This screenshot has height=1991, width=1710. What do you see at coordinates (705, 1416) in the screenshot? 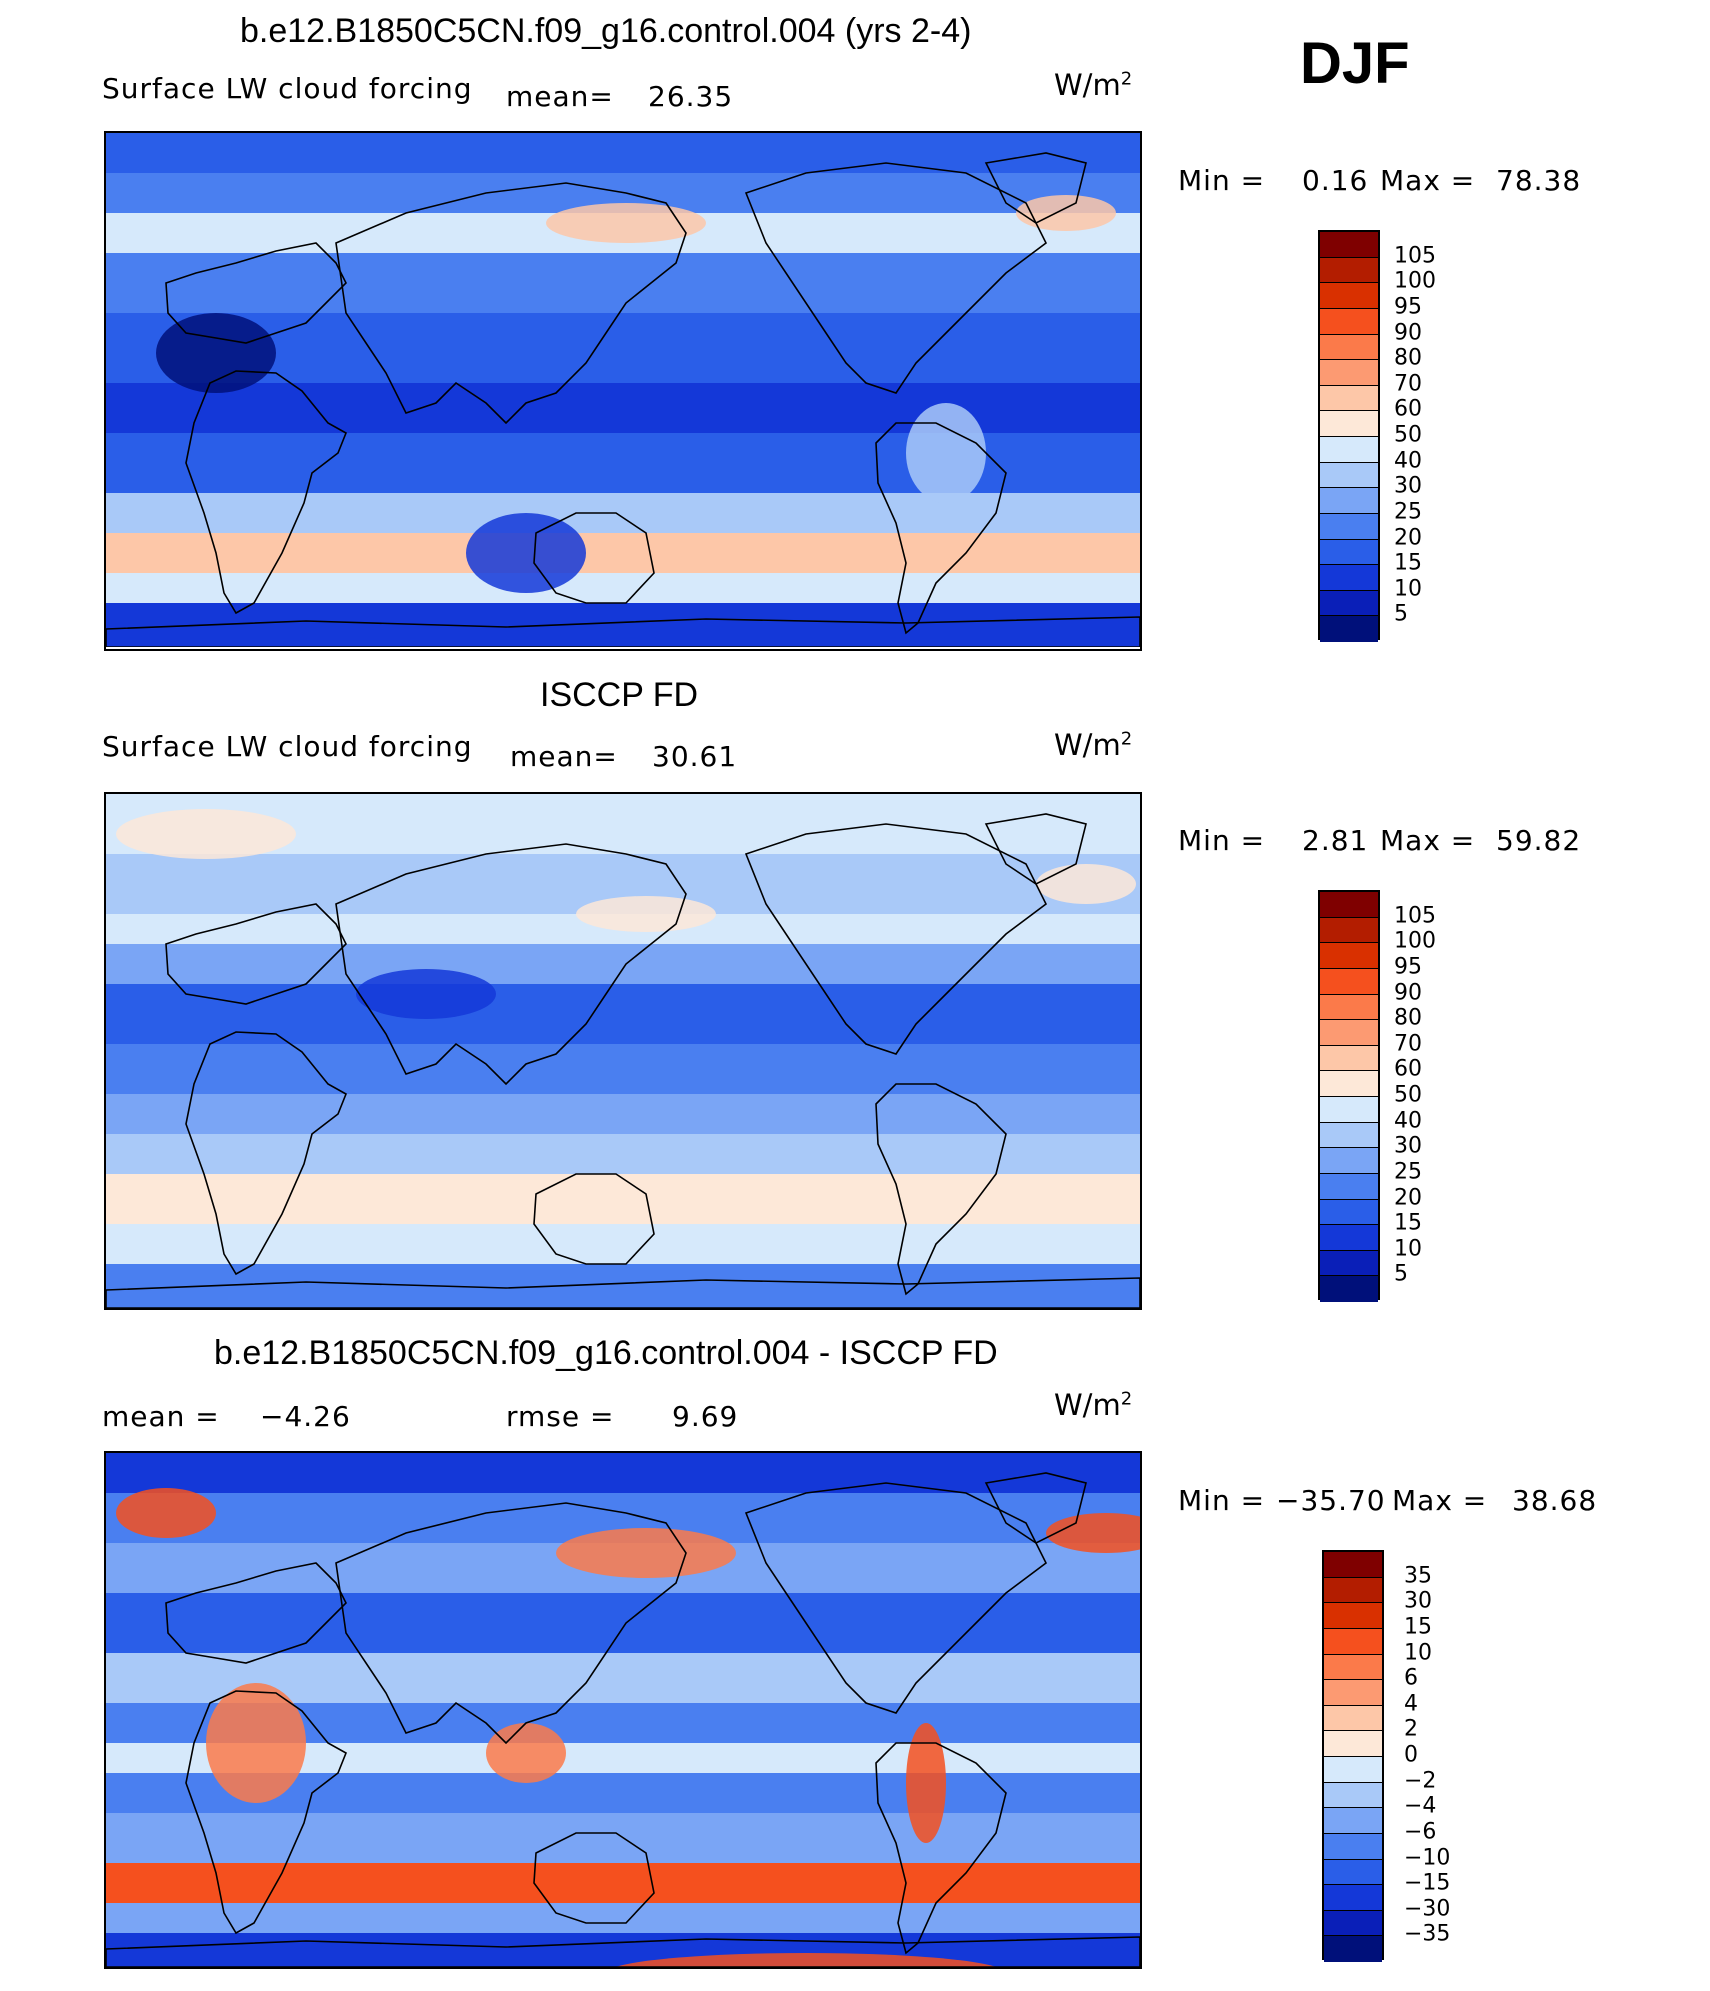
I see `panel-3-rmse-value: 9.69` at bounding box center [705, 1416].